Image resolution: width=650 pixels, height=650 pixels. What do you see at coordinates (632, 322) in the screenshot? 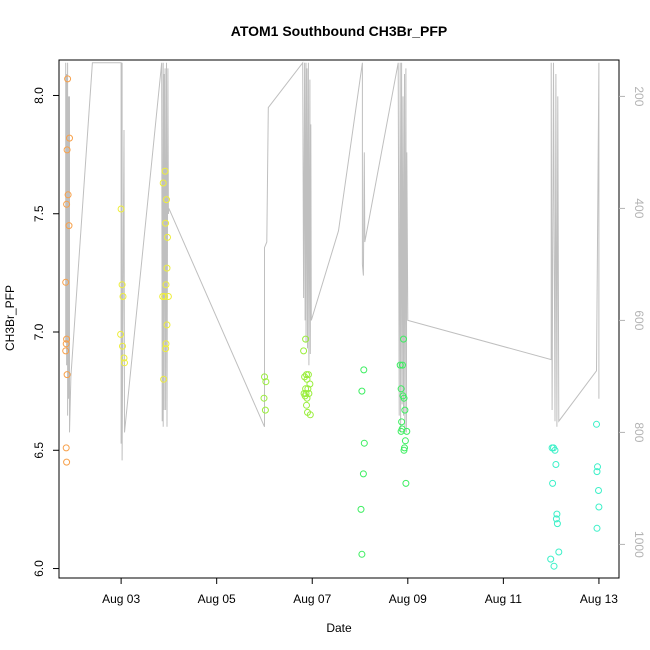
I see `right-axis: 200 400 600 800 1000` at bounding box center [632, 322].